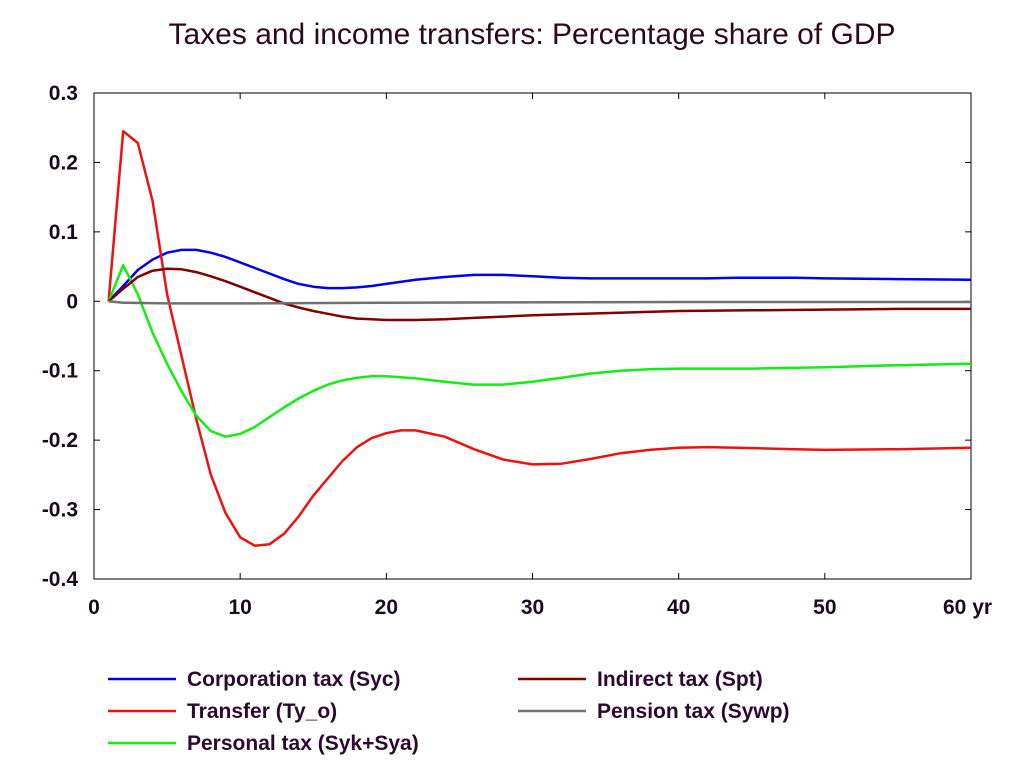 The width and height of the screenshot is (1024, 778). What do you see at coordinates (63, 162) in the screenshot?
I see `y-tick-label: 0.2` at bounding box center [63, 162].